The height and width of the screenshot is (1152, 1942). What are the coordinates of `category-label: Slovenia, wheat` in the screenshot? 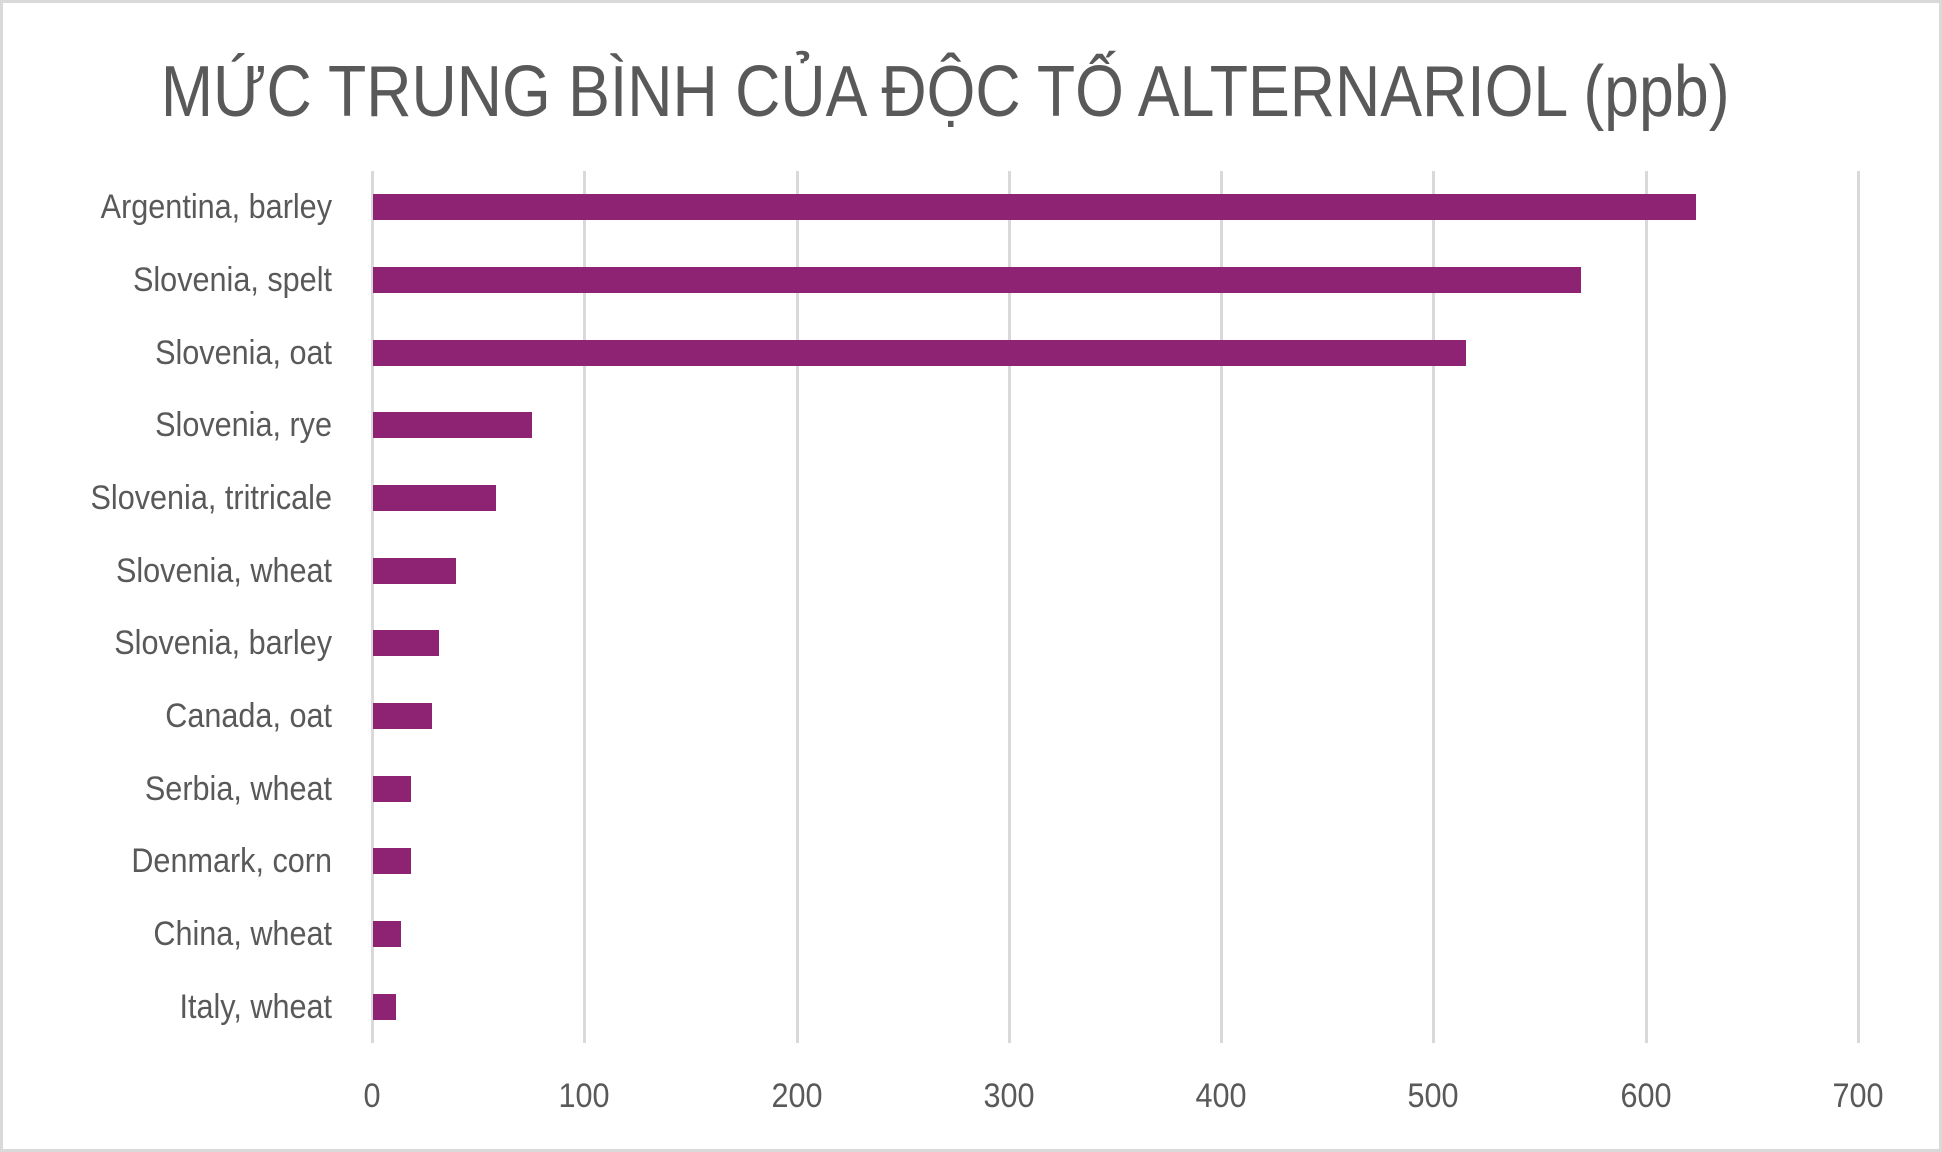 It's located at (223, 570).